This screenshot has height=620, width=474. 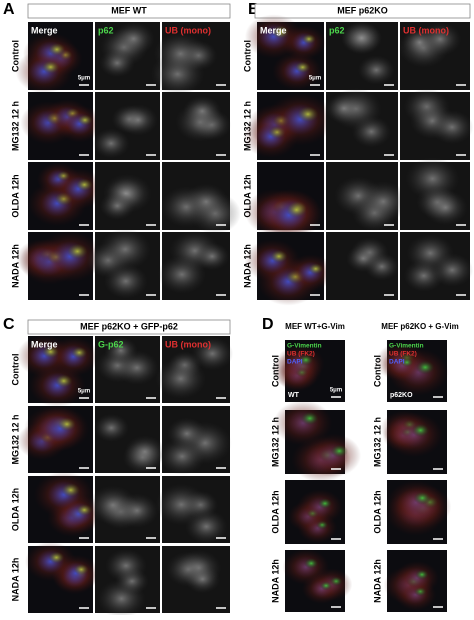 I want to click on group-header: MEF WT+G-Vim, so click(x=315, y=326).